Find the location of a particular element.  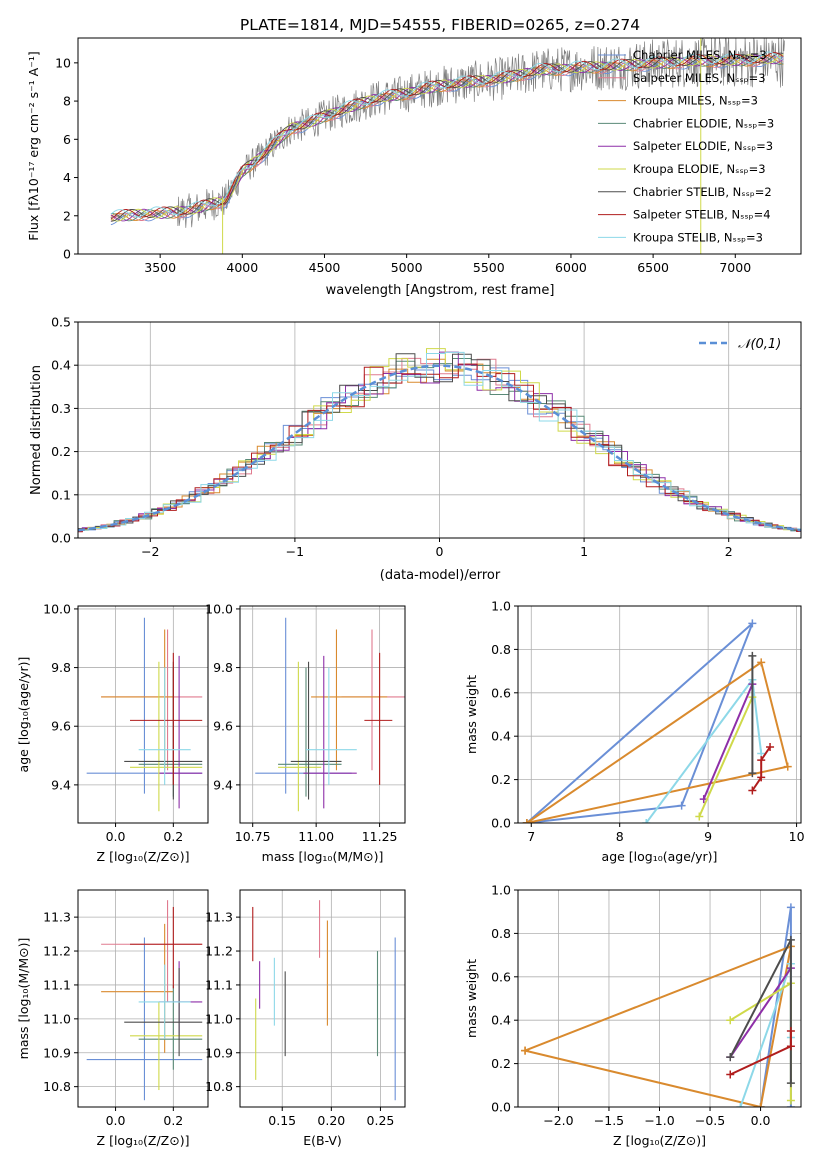

legend-entry: Chabrier STELIB, Nₛₛₚ=2 is located at coordinates (702, 192).